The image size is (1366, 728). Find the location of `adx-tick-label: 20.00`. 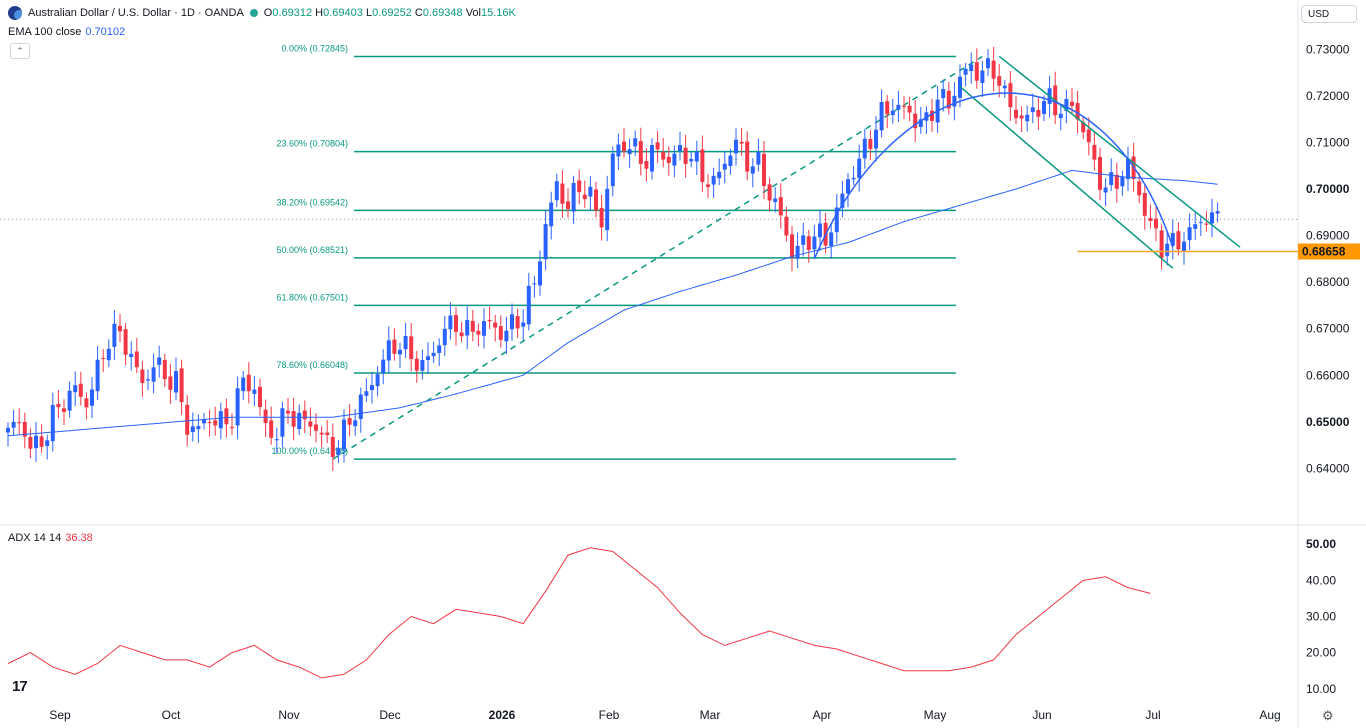

adx-tick-label: 20.00 is located at coordinates (1321, 653).